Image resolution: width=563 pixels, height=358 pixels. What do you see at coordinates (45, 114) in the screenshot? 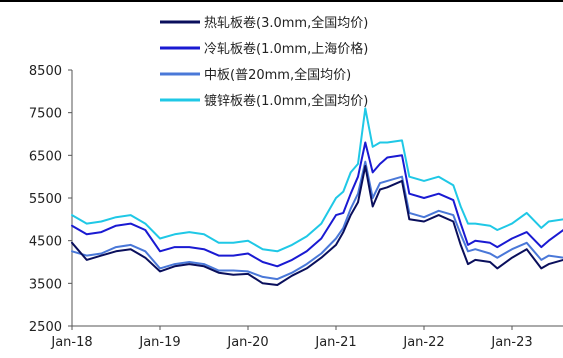
I see `y-tick-label: 7500` at bounding box center [45, 114].